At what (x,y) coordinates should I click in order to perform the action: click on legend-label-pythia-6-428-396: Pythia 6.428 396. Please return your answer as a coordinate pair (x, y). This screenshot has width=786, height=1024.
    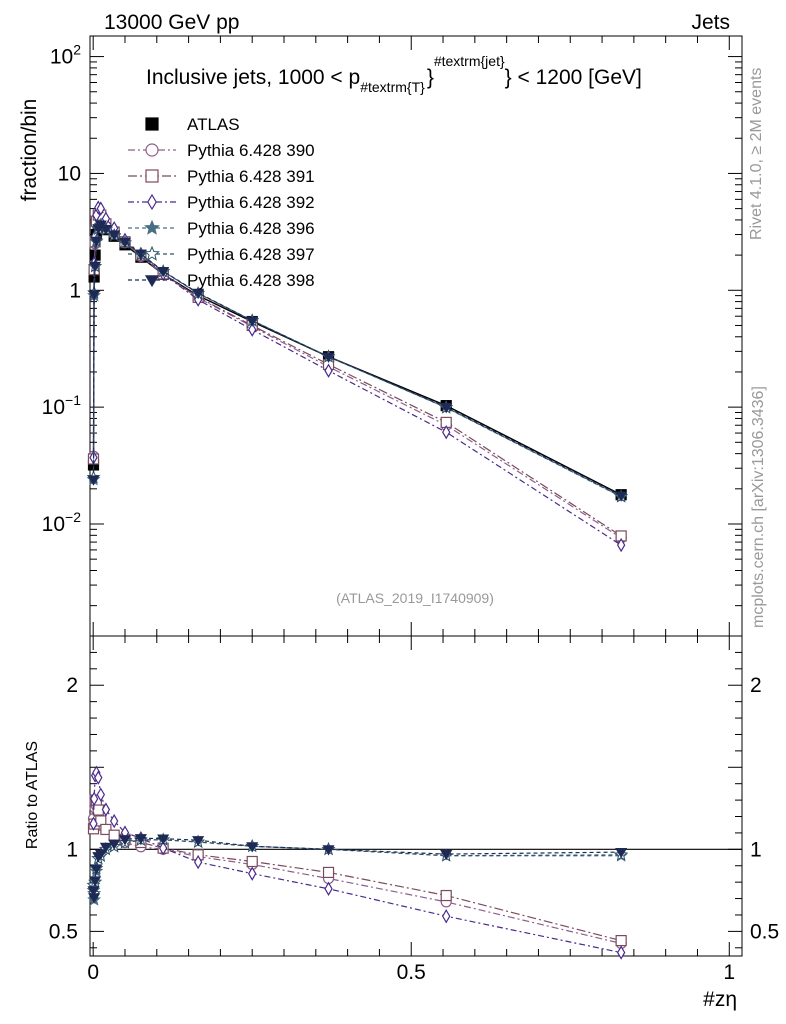
    Looking at the image, I should click on (251, 228).